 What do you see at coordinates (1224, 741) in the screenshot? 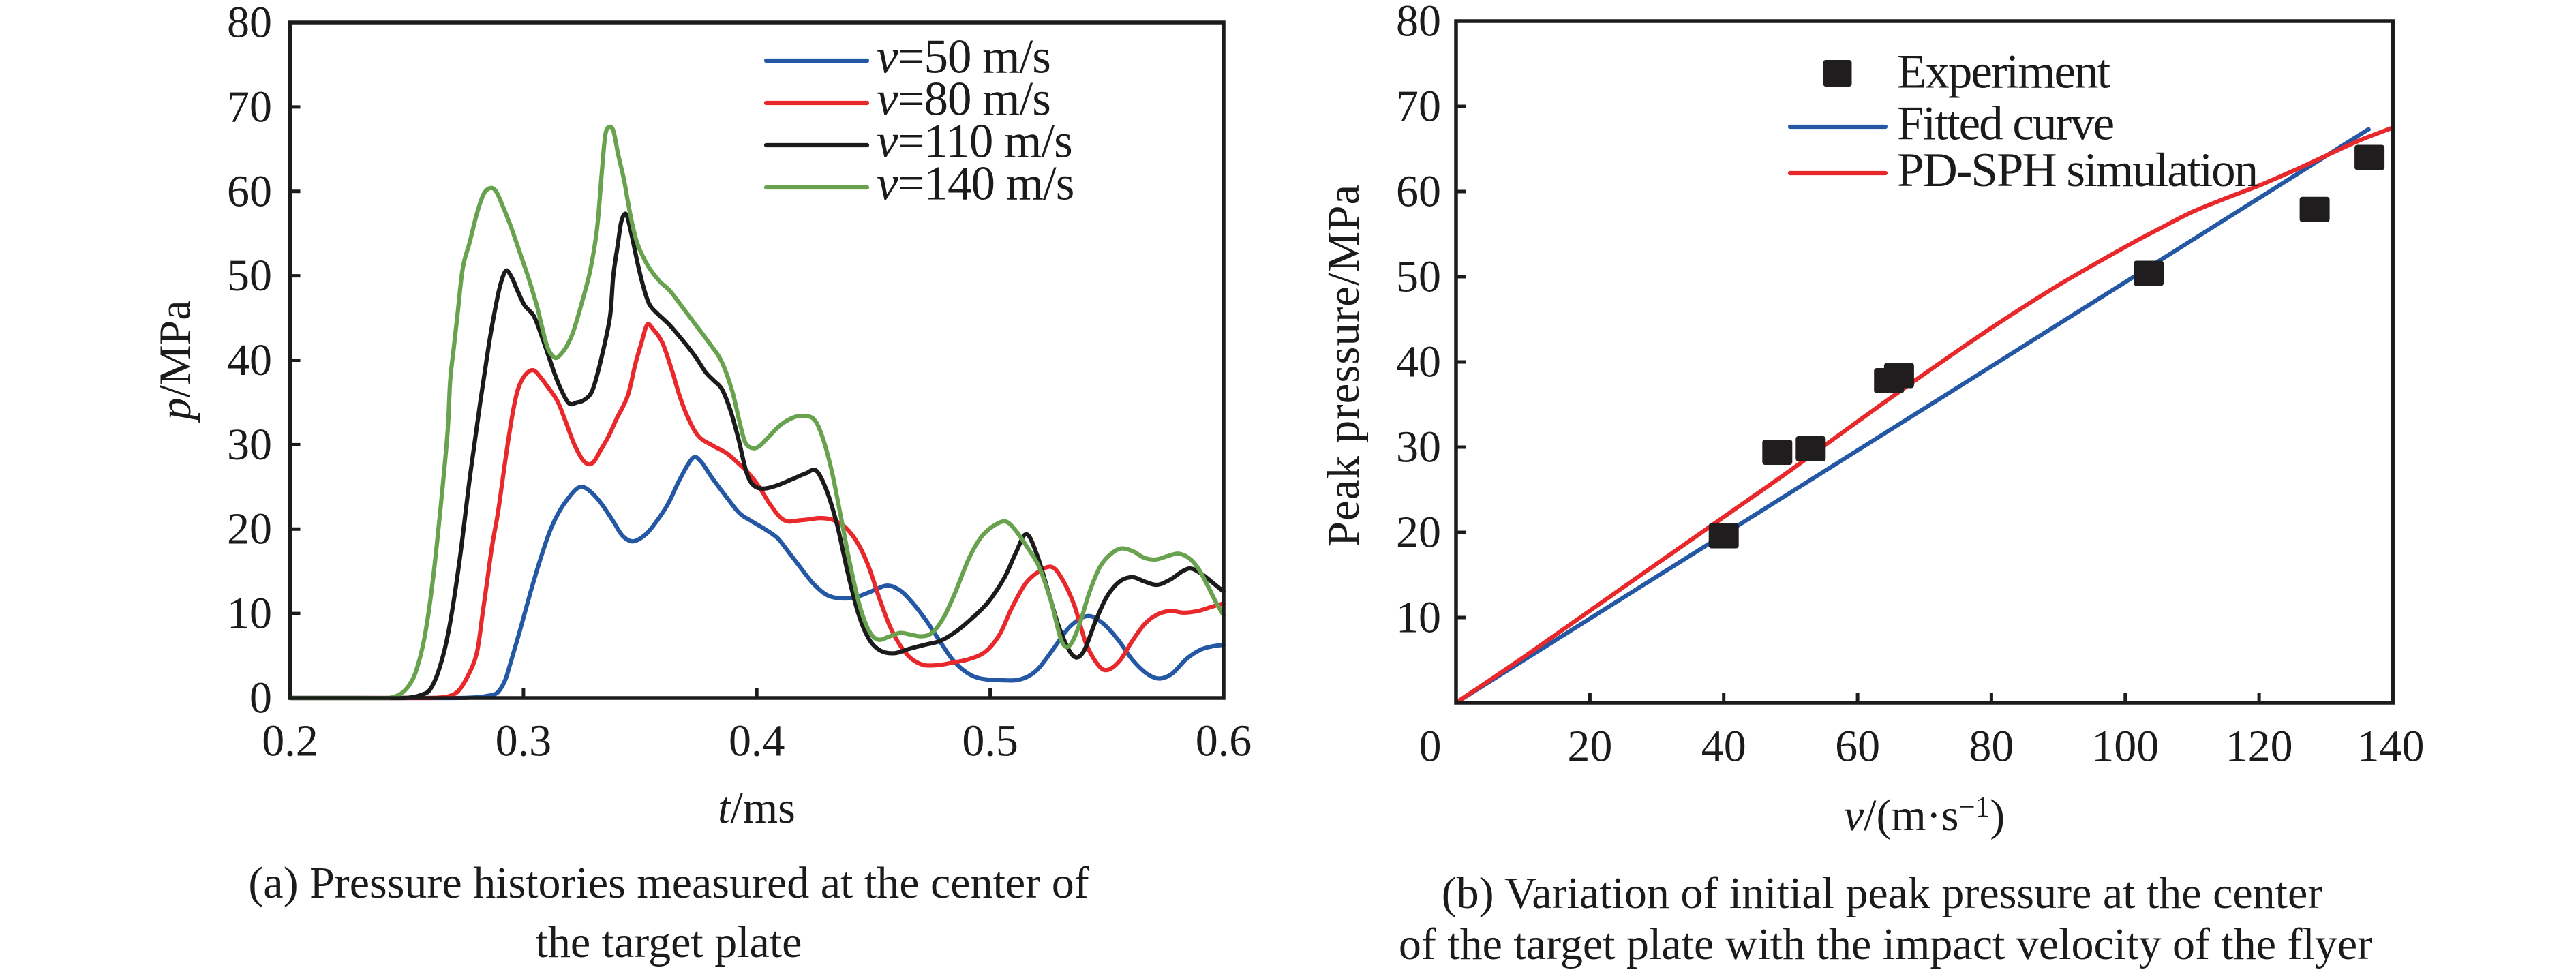
I see `svg-text: 0.6` at bounding box center [1224, 741].